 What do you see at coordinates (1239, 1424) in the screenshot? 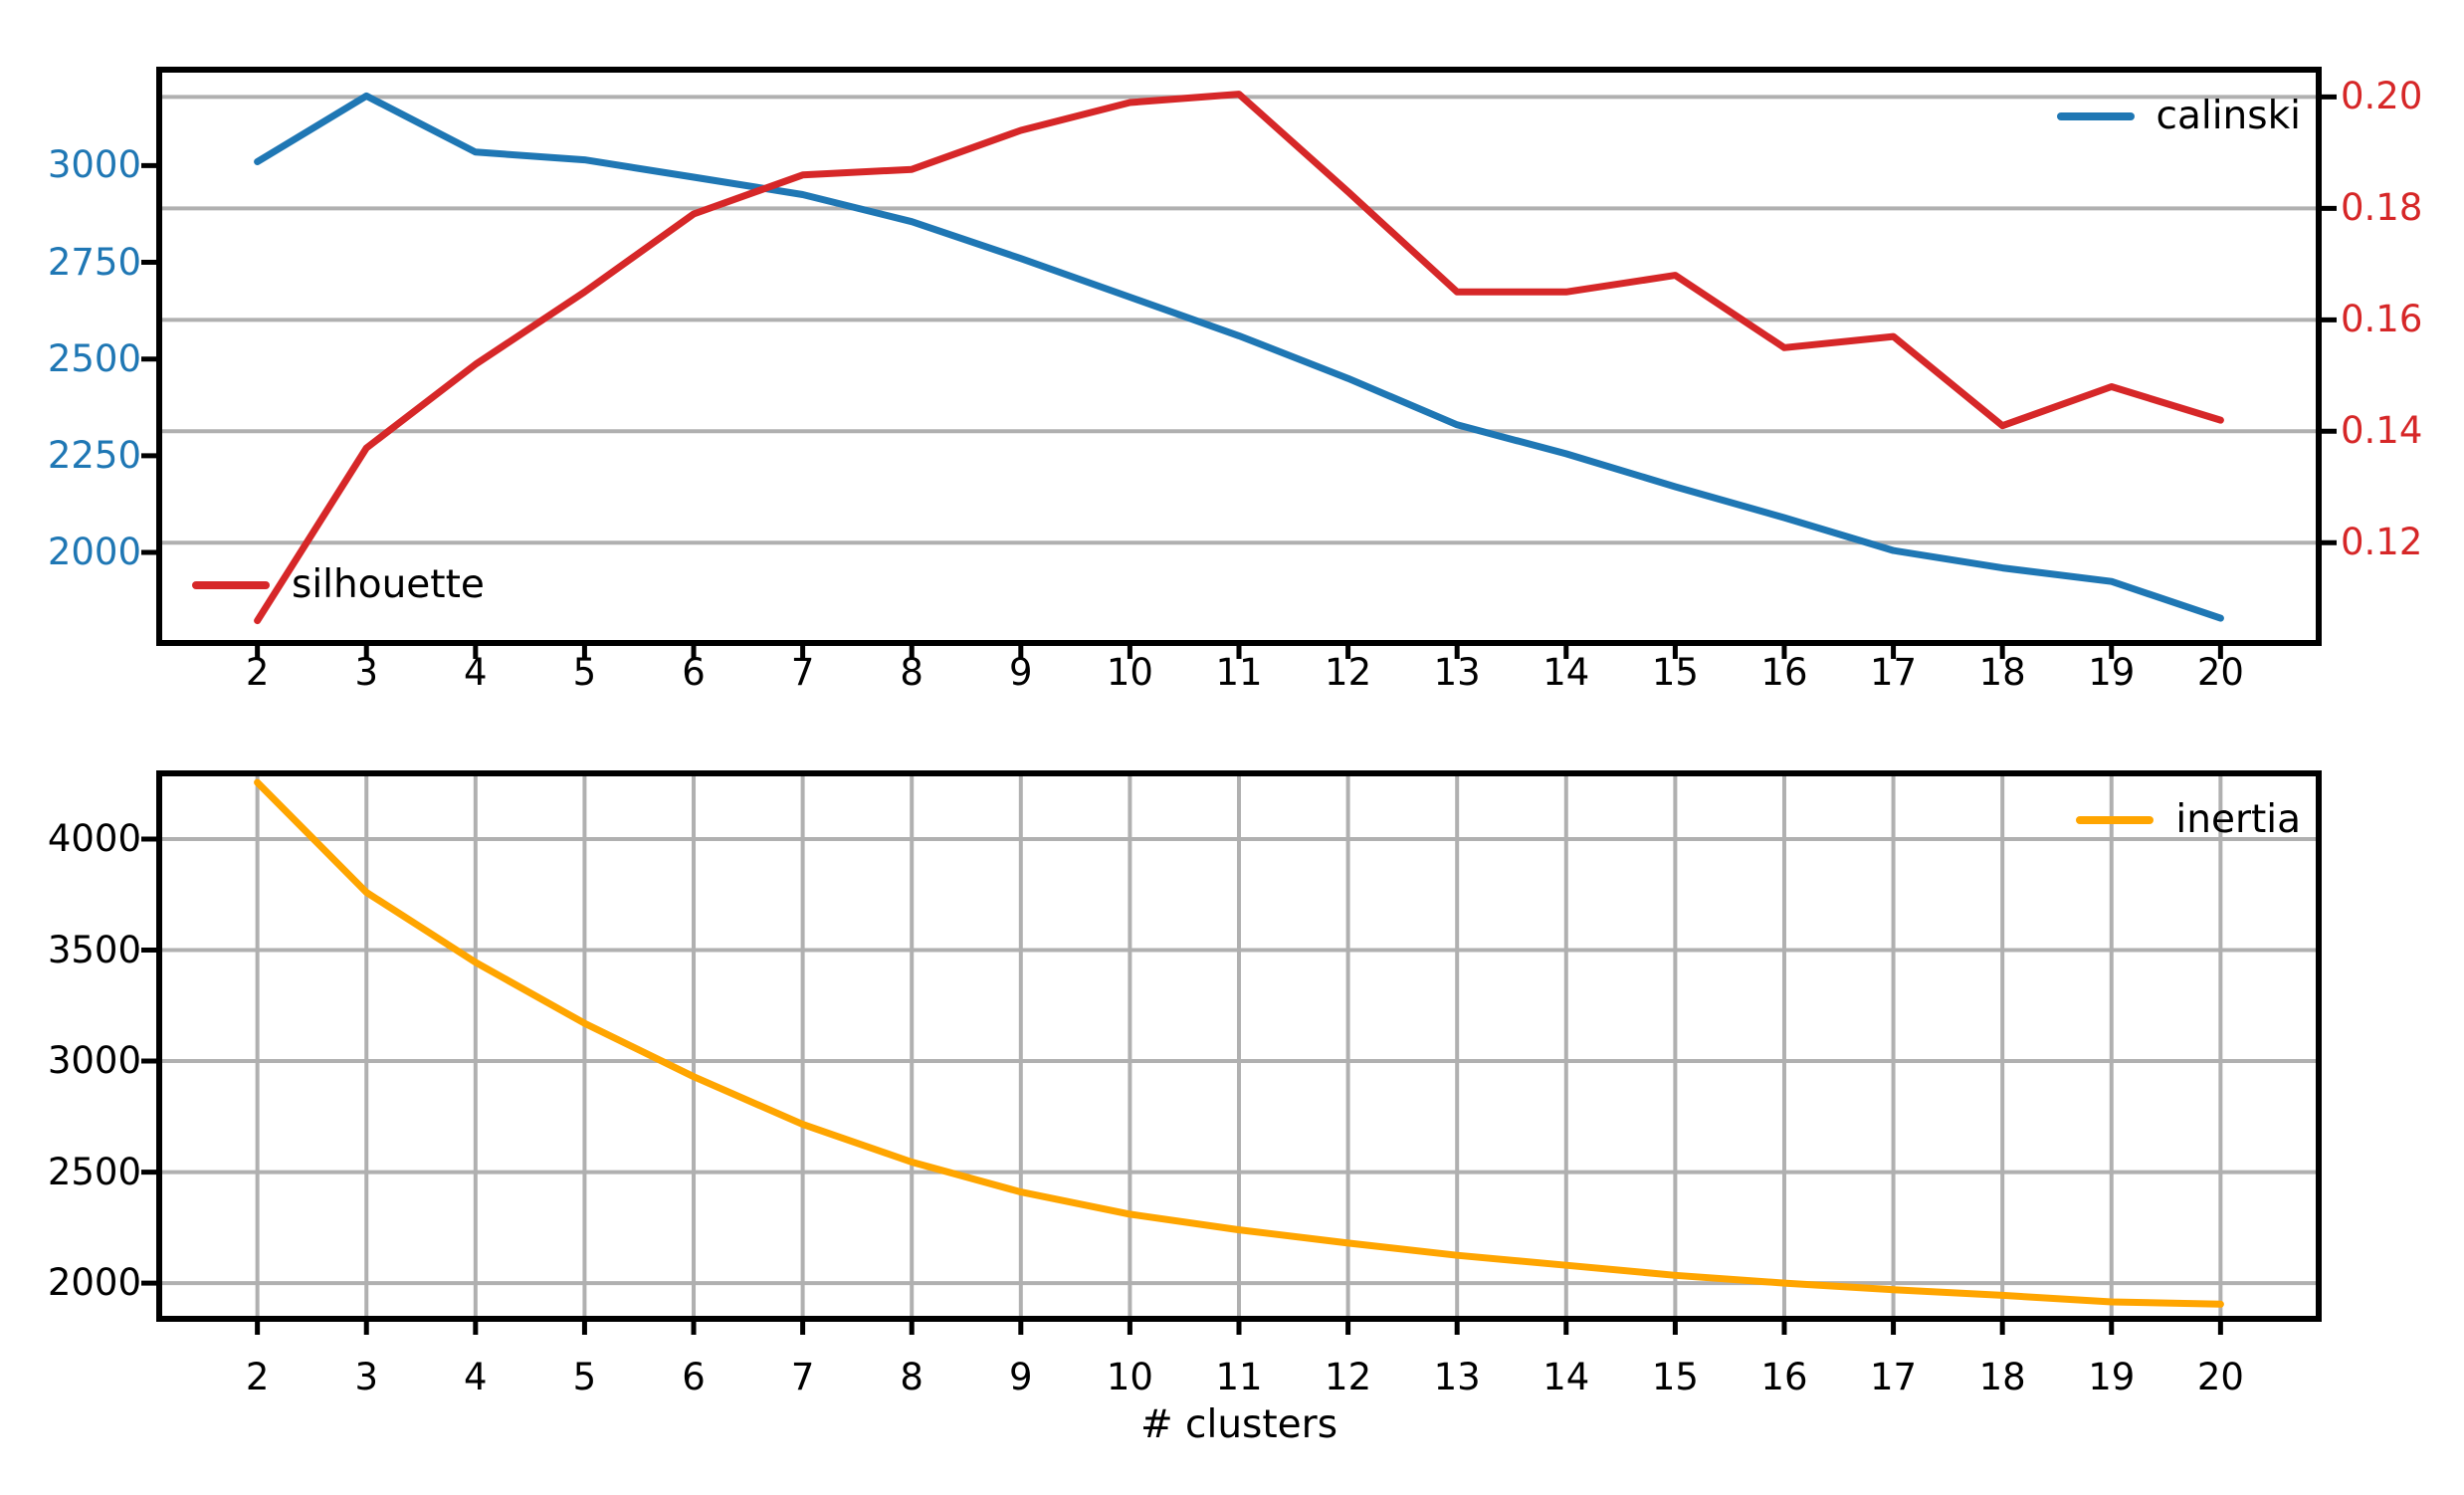
I see `x-axis-label: # clusters` at bounding box center [1239, 1424].